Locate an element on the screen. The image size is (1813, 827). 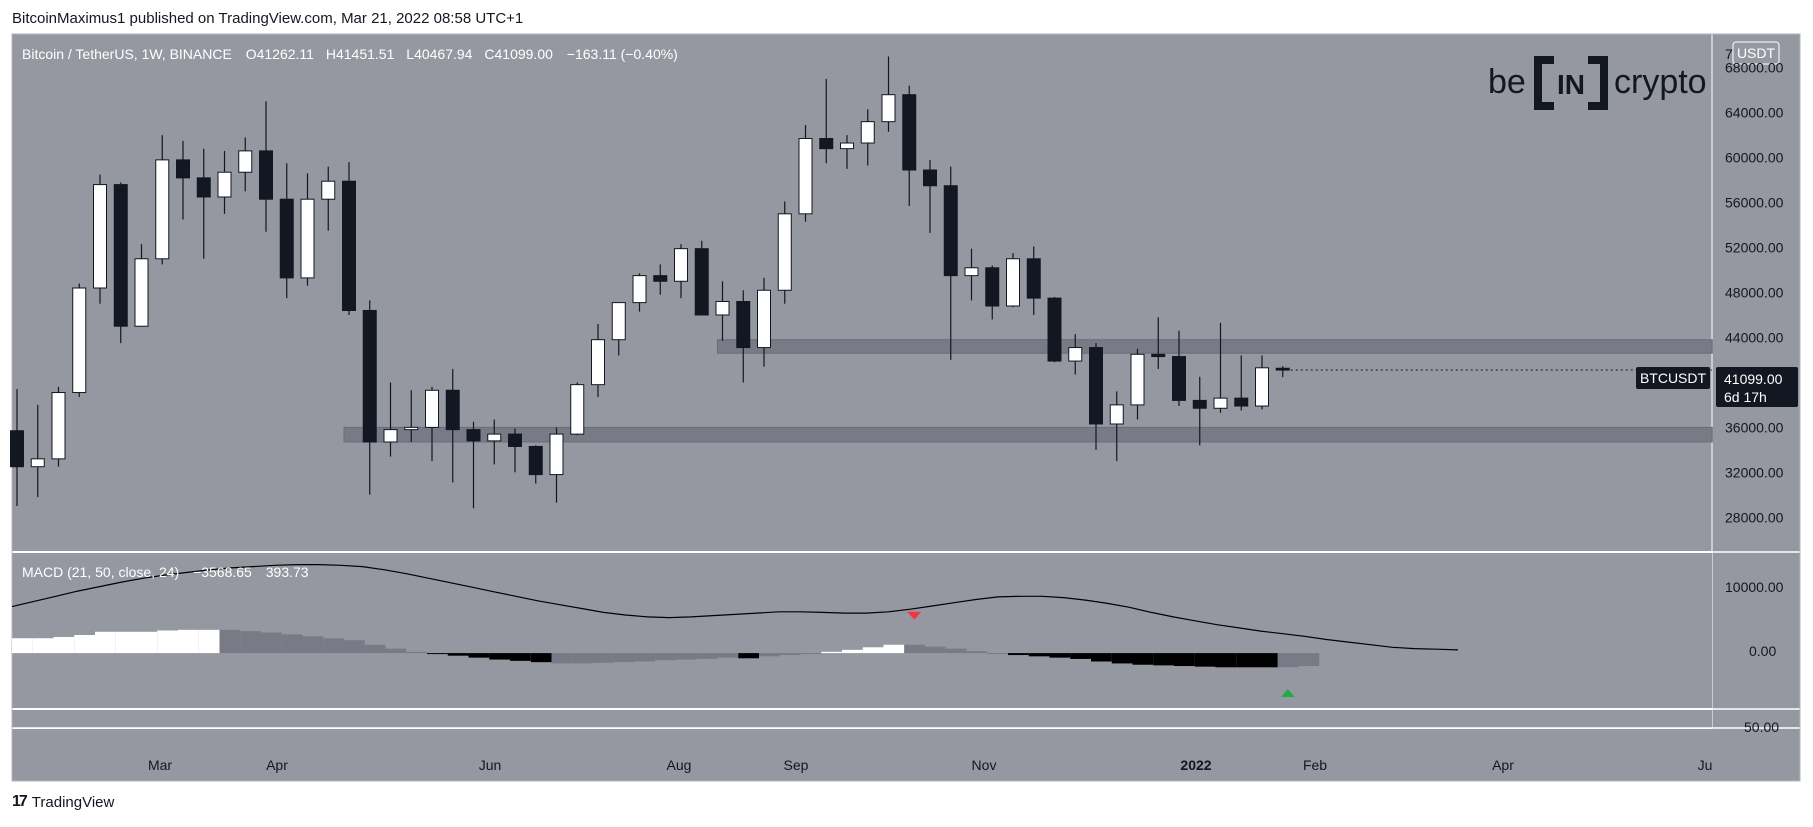
footer-brand: 17 TradingView is located at coordinates (63, 802).